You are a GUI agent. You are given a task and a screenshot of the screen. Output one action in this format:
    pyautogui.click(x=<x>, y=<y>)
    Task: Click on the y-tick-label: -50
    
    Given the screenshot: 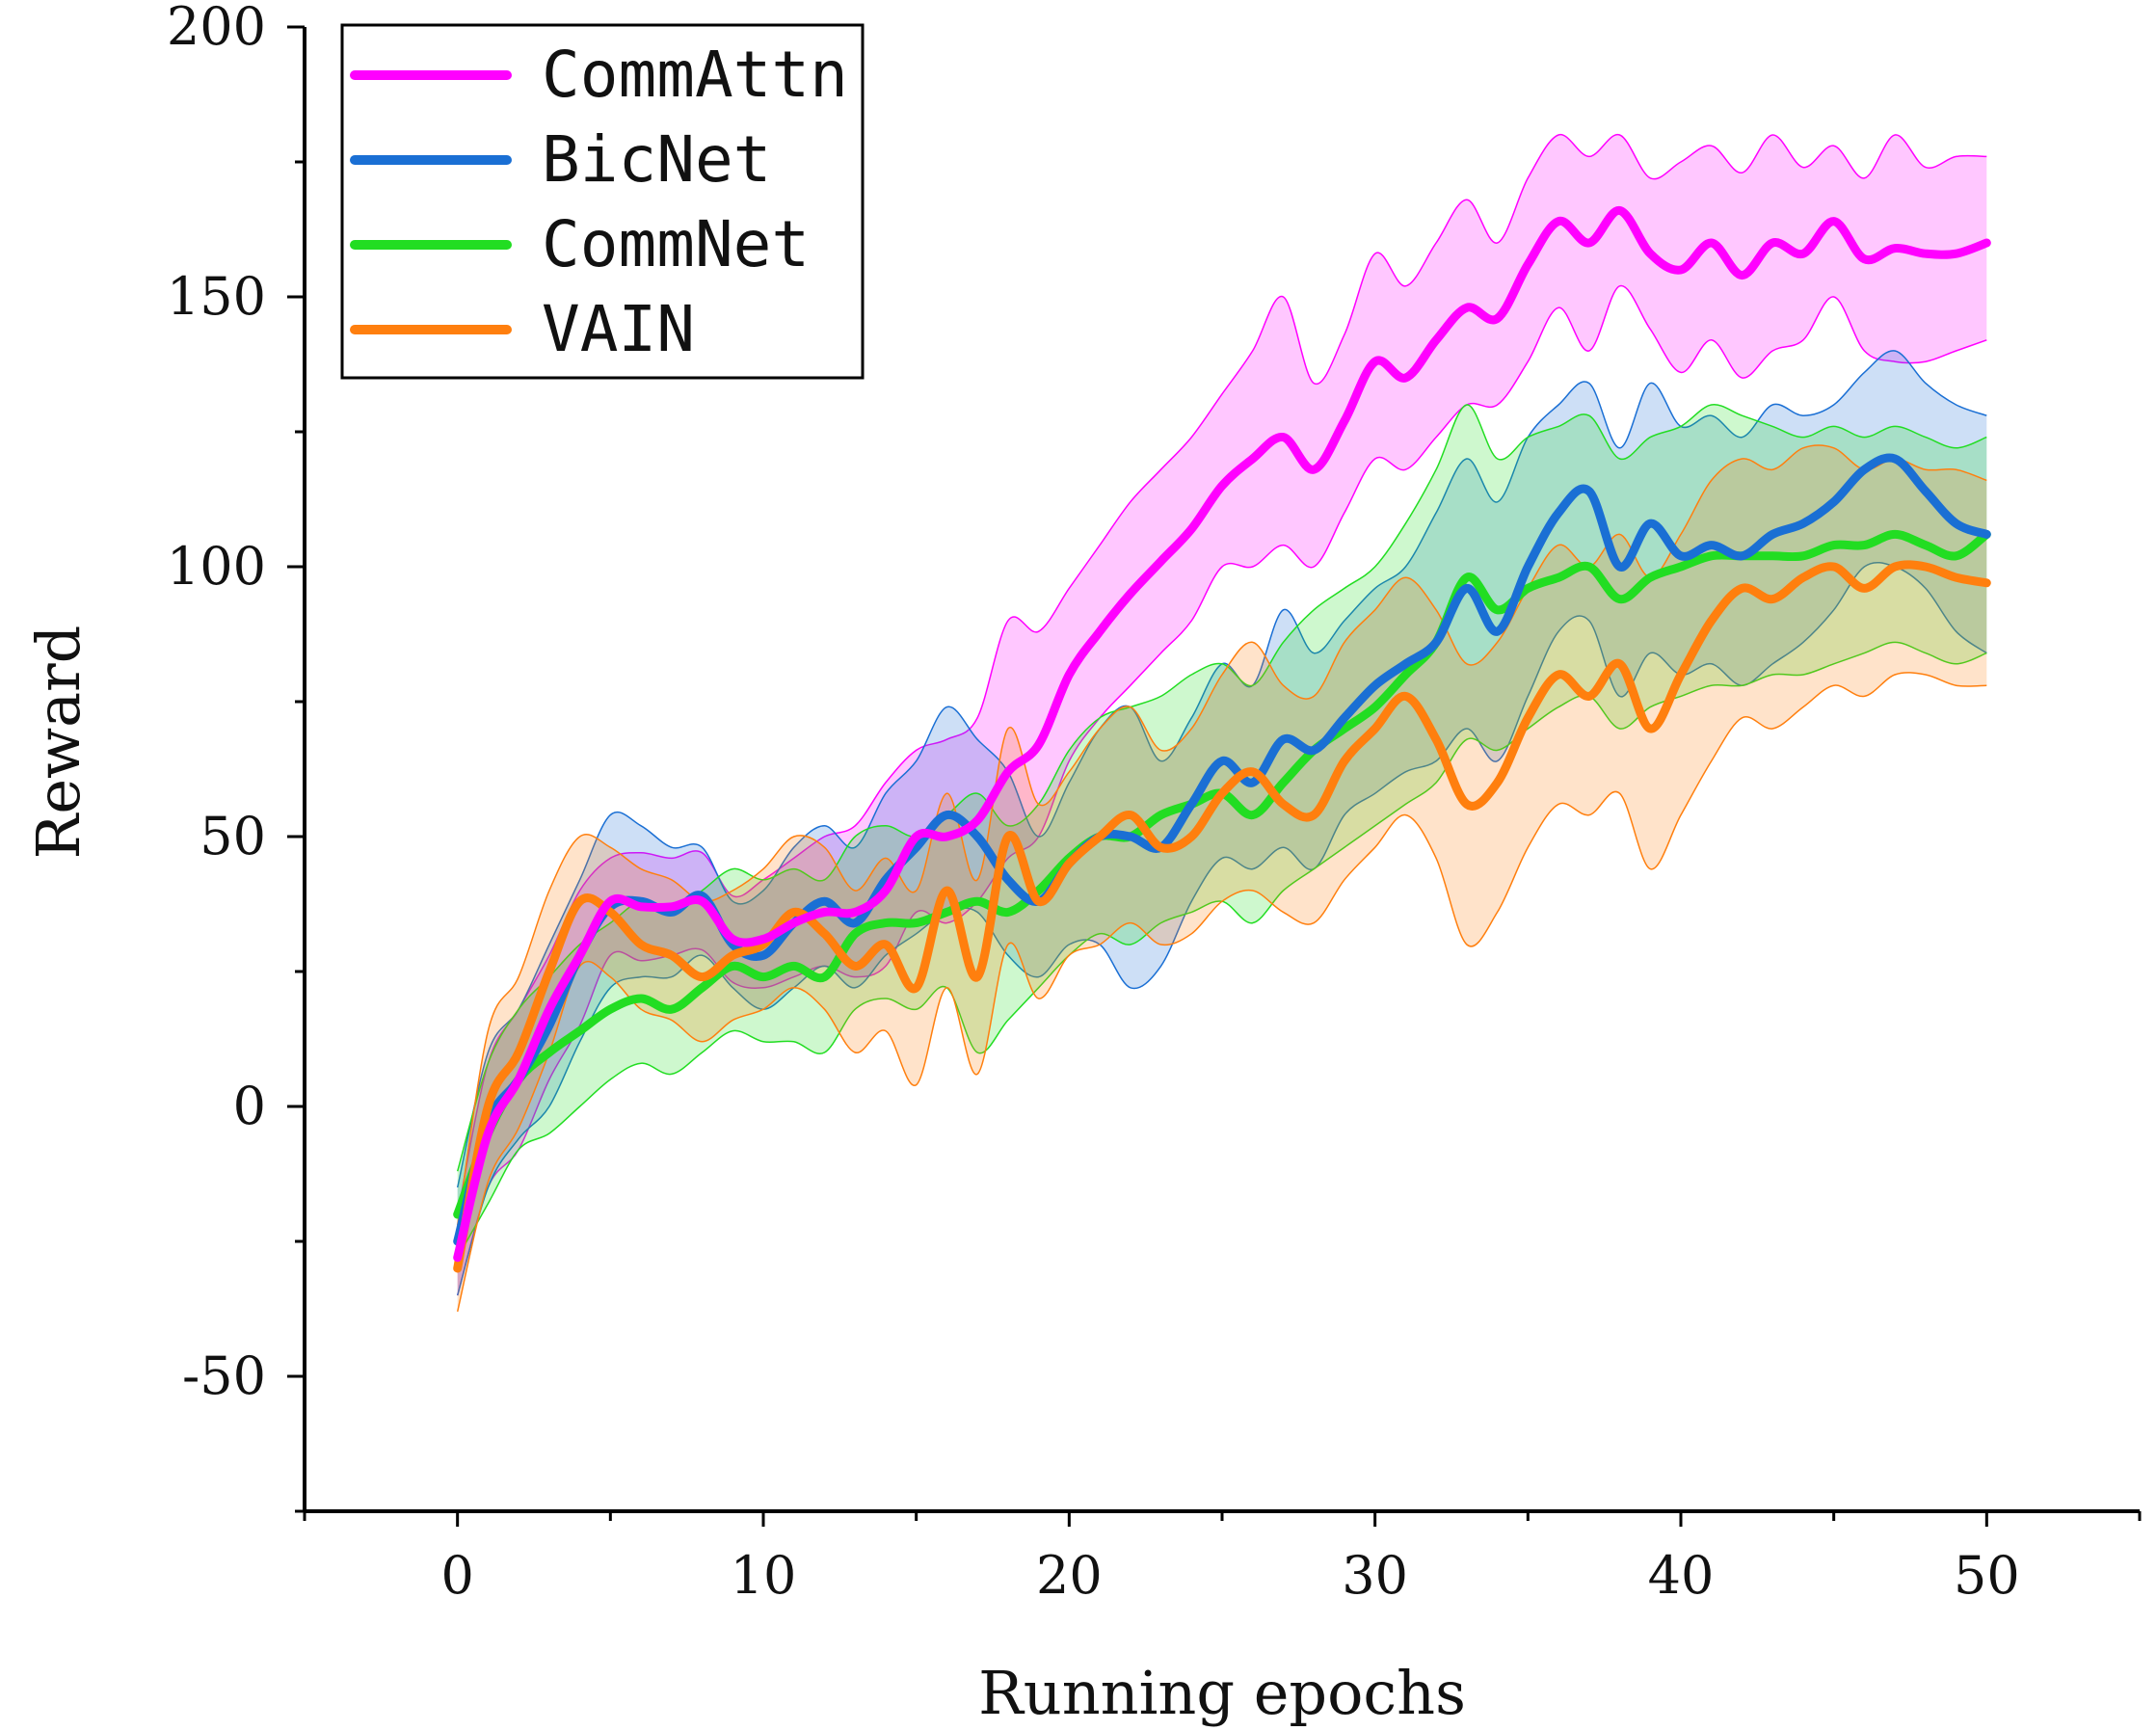 What is the action you would take?
    pyautogui.click(x=224, y=1375)
    